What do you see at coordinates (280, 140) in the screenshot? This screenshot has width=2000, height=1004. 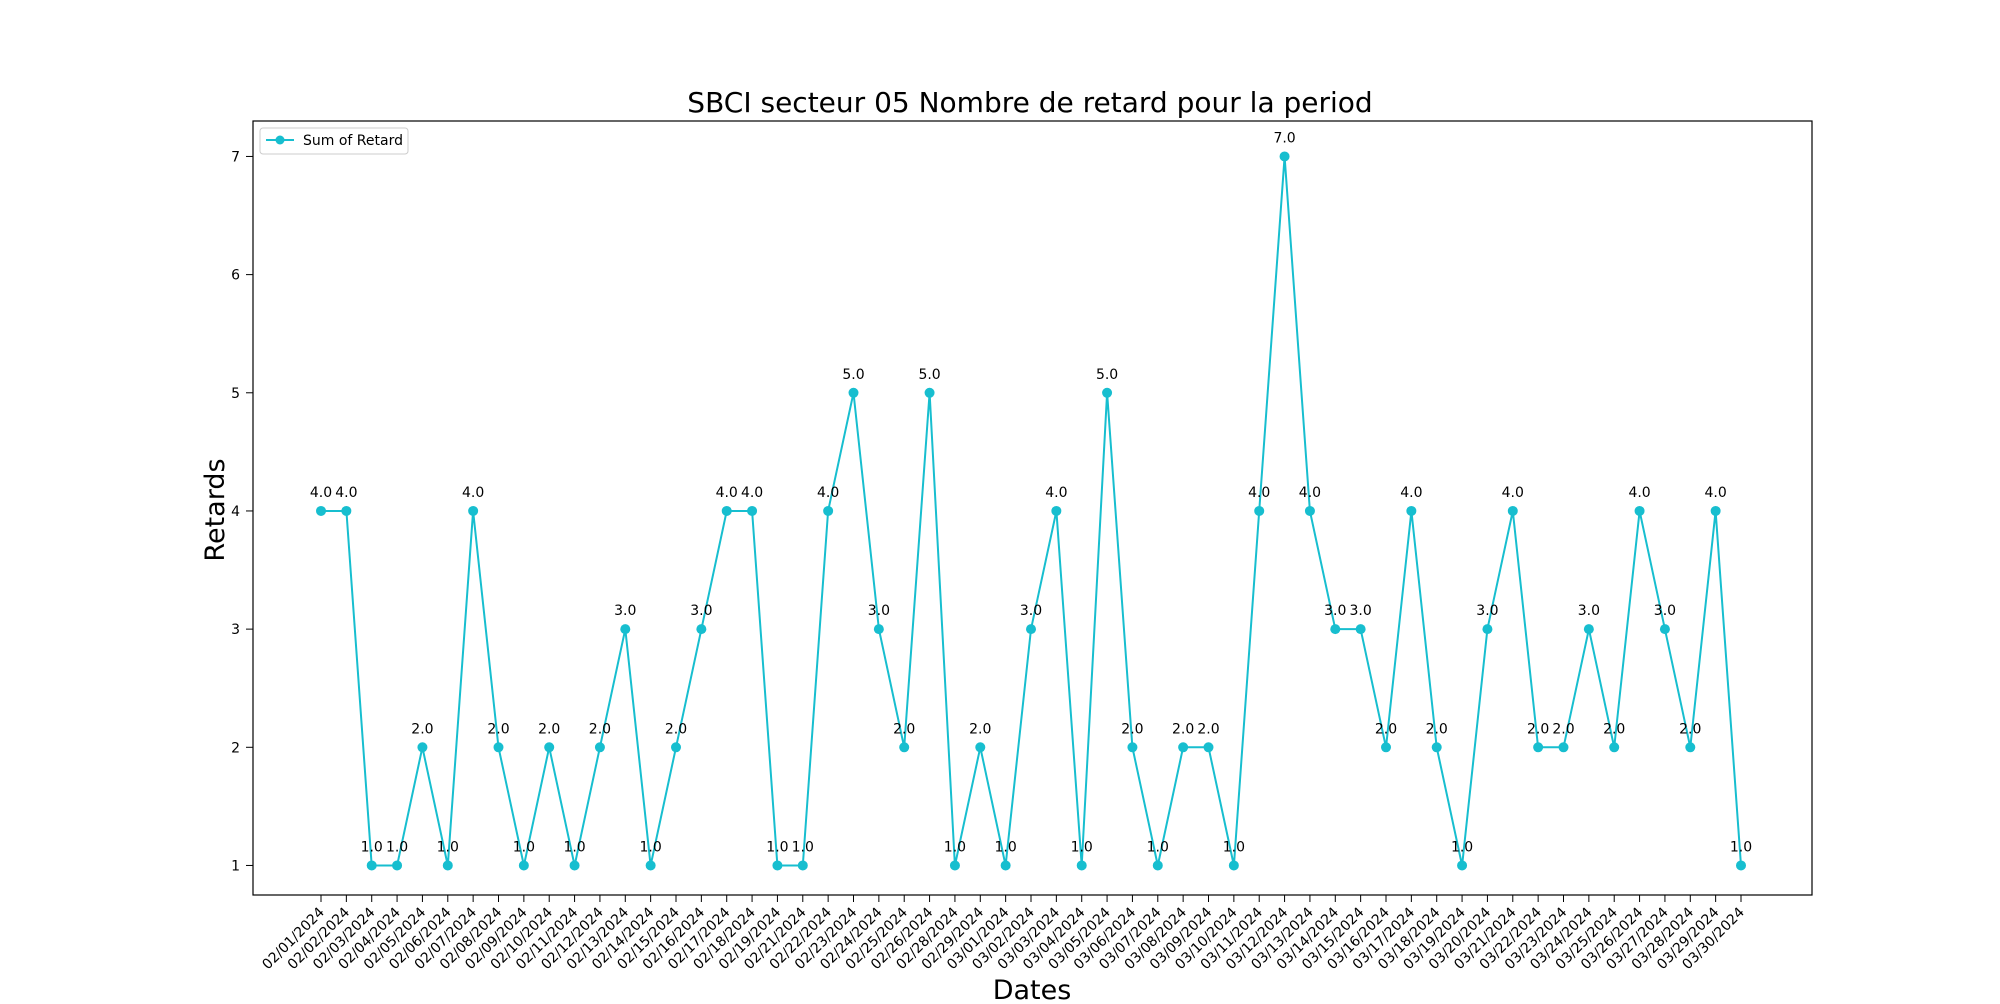 I see `legend-marker` at bounding box center [280, 140].